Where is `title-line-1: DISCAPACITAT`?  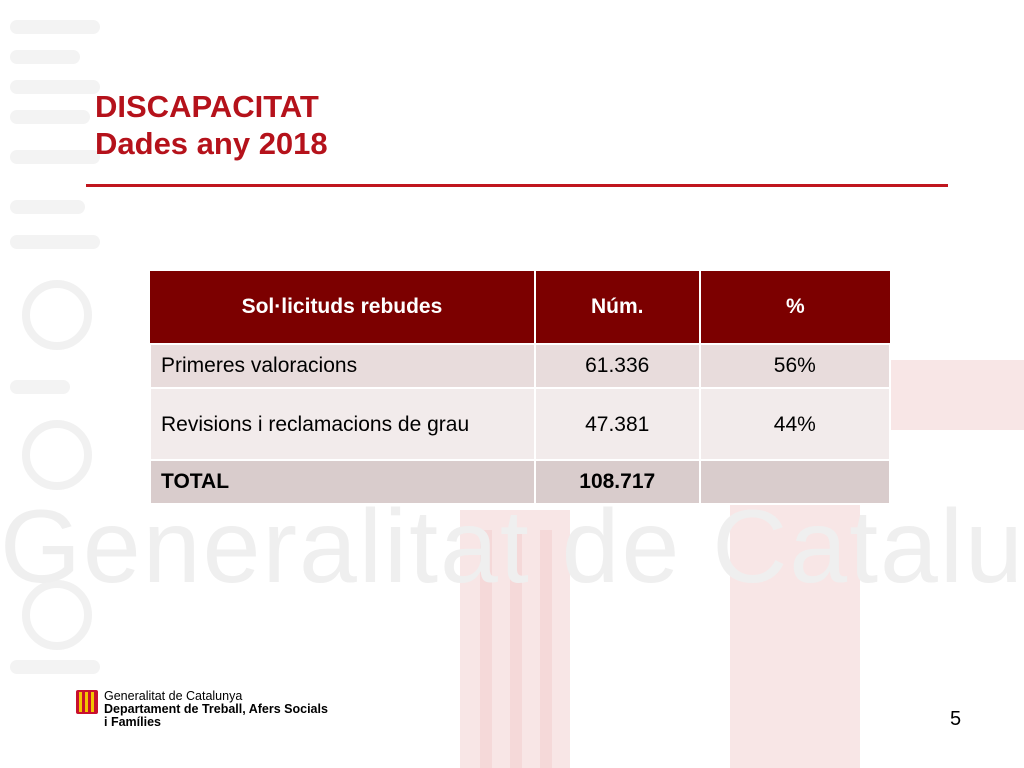
title-line-1: DISCAPACITAT is located at coordinates (207, 106).